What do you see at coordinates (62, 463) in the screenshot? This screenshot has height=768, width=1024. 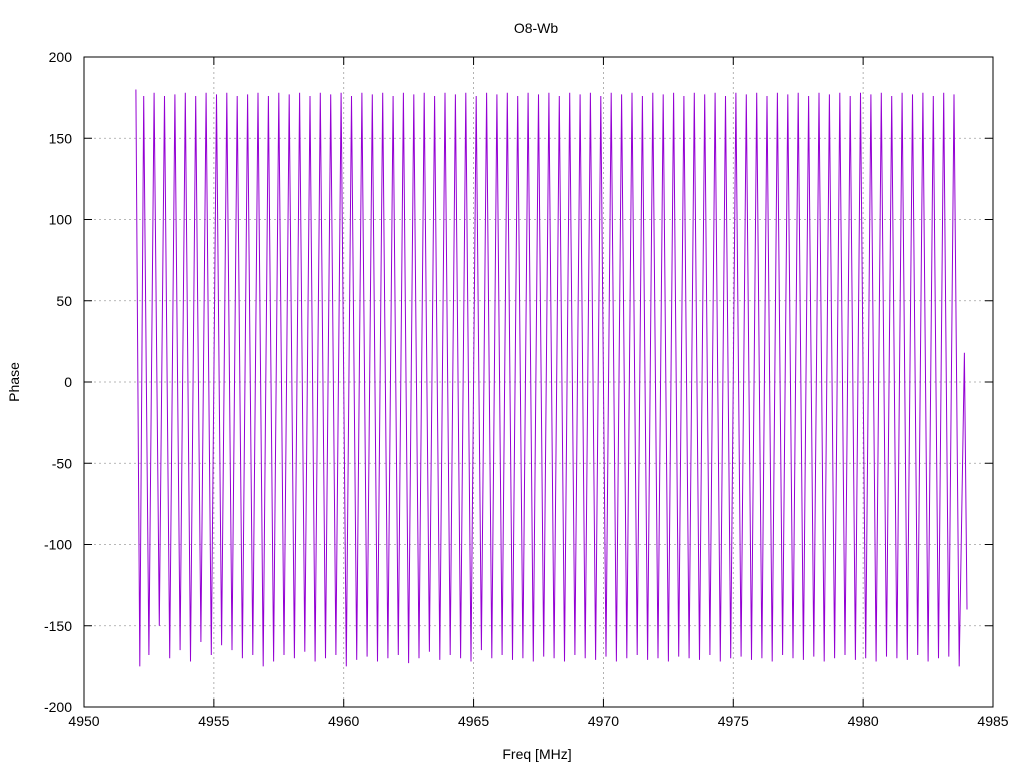 I see `y-tick-label: -50` at bounding box center [62, 463].